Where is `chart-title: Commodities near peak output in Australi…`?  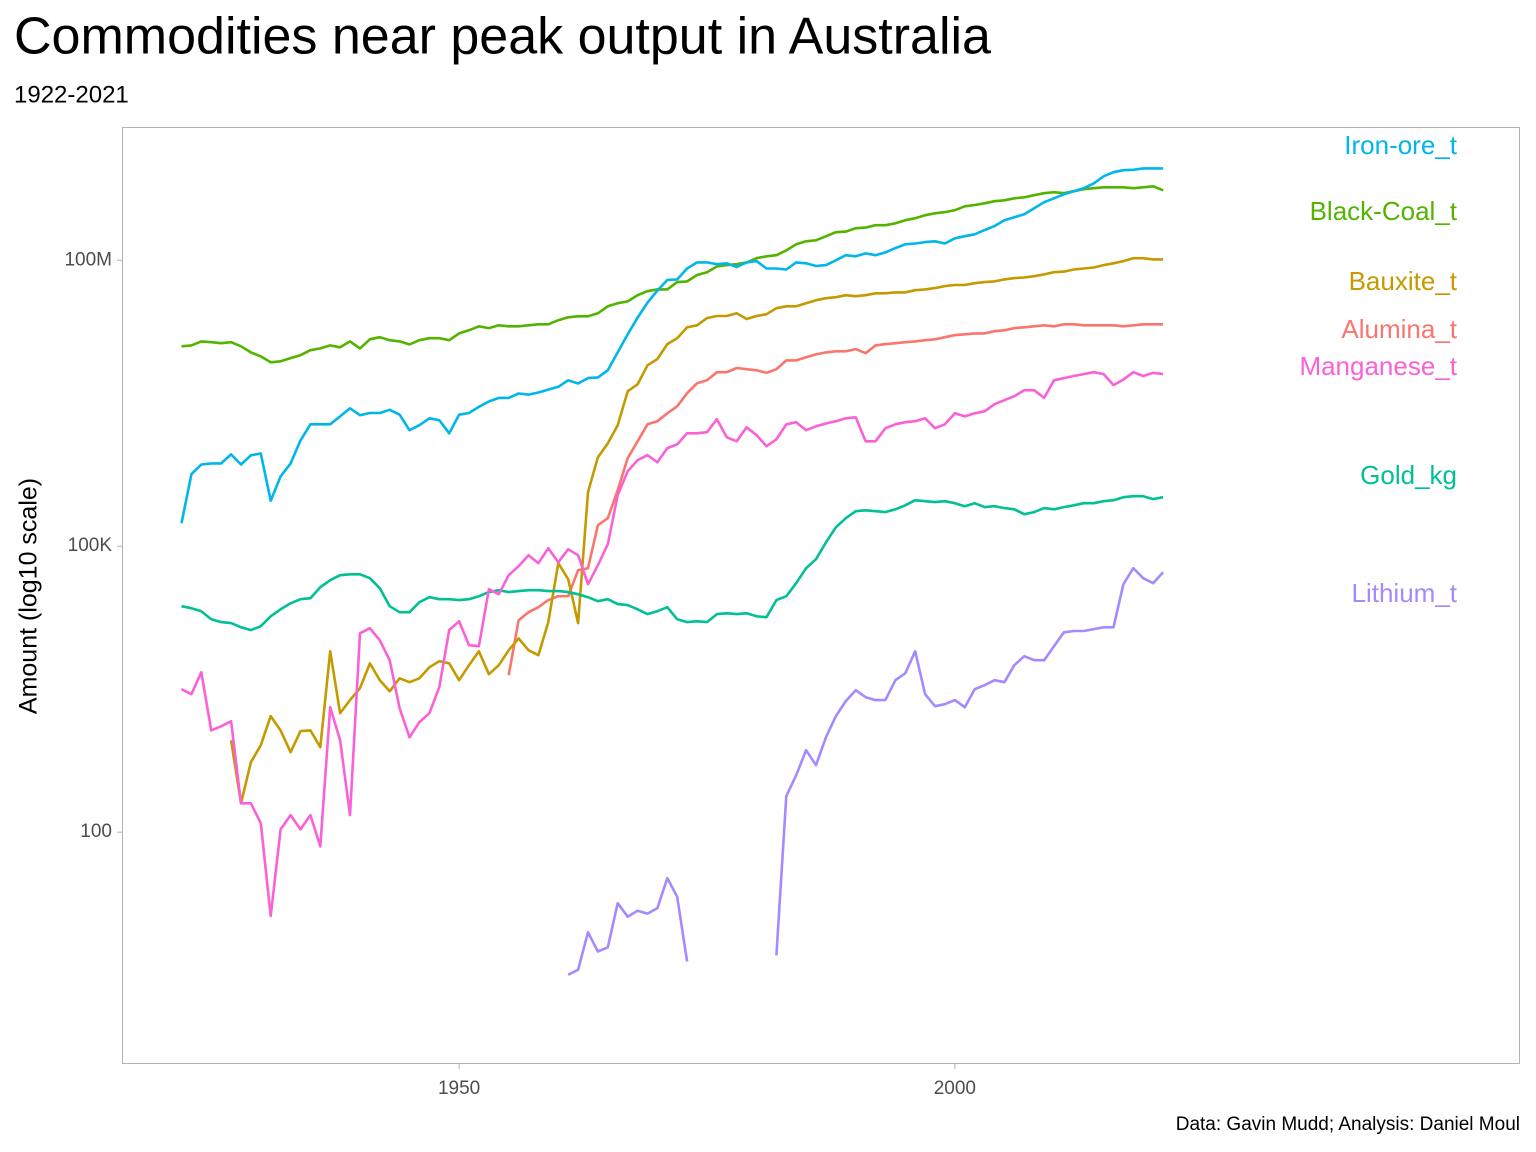
chart-title: Commodities near peak output in Australi… is located at coordinates (502, 37).